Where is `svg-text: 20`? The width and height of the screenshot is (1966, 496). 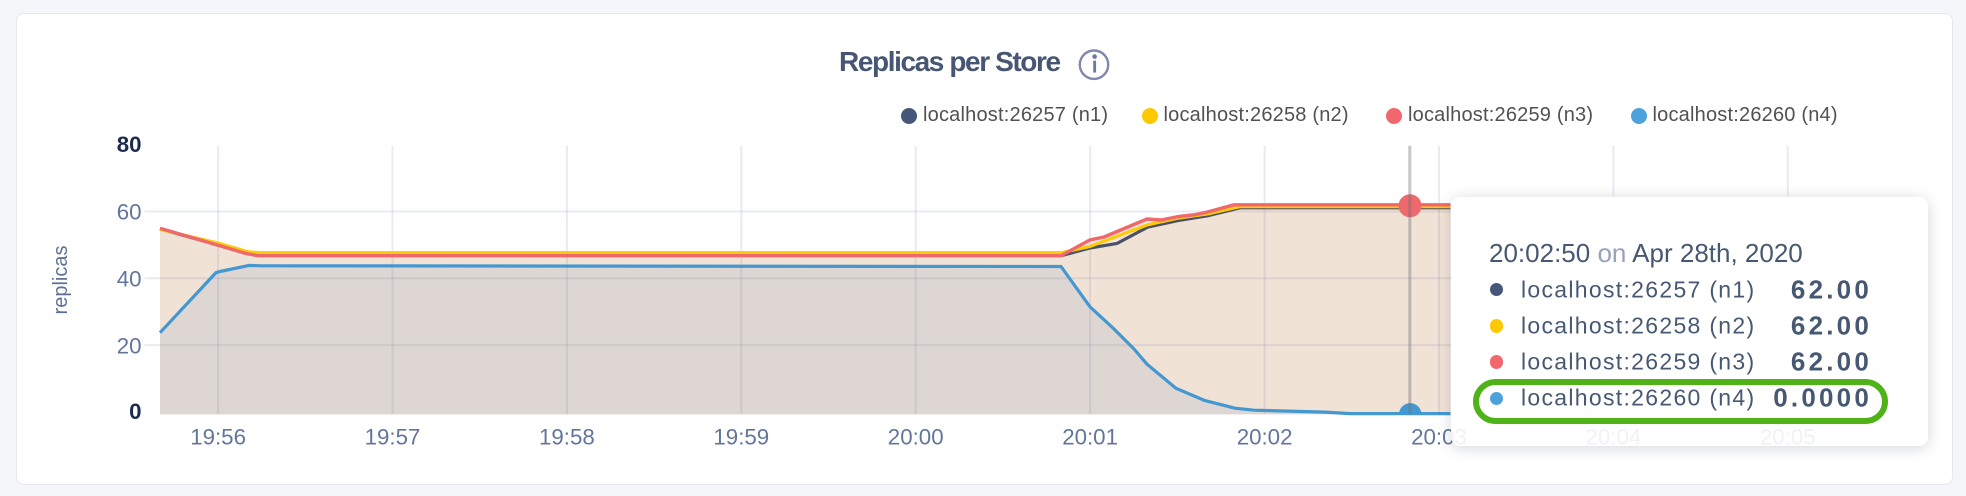
svg-text: 20 is located at coordinates (129, 346).